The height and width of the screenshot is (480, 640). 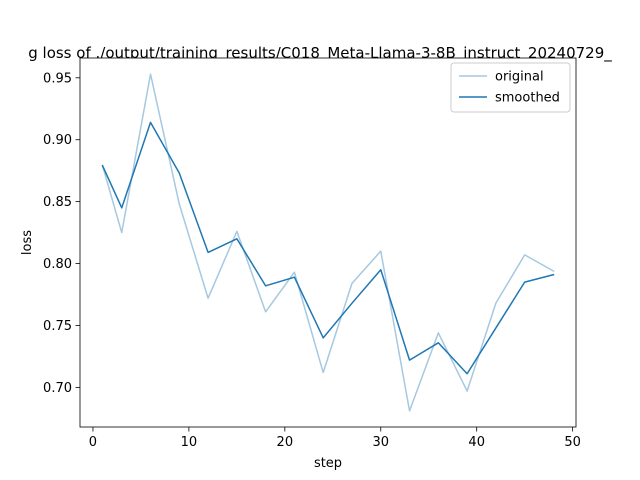 What do you see at coordinates (57, 202) in the screenshot?
I see `y-tick-label: 0.85` at bounding box center [57, 202].